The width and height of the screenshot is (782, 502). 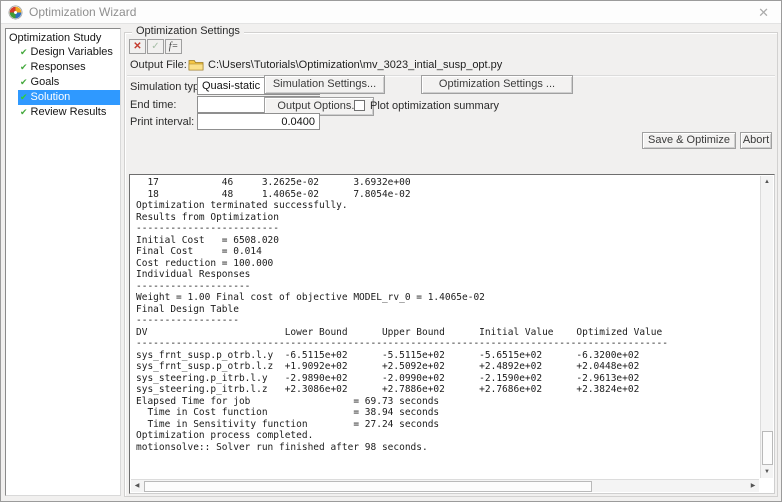 I want to click on output-file-label: Output File:, so click(x=158, y=65).